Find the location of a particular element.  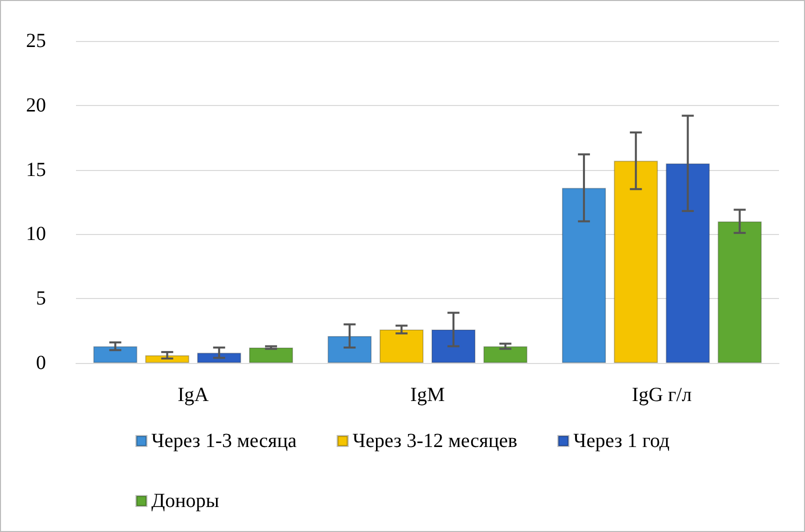

y-tick-label: 10 is located at coordinates (36, 234).